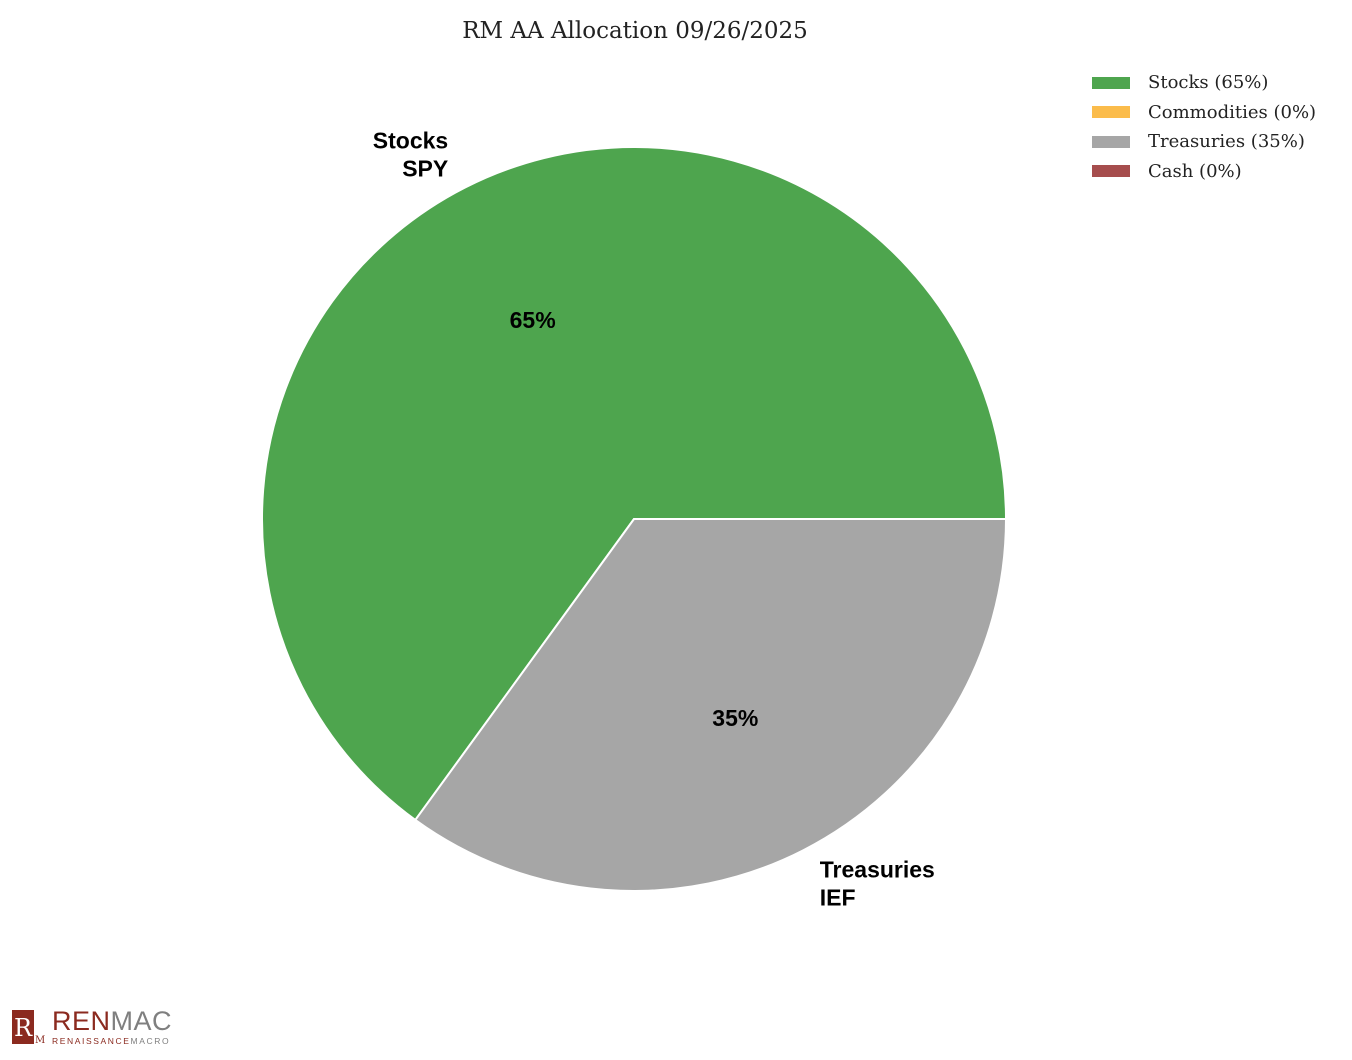  What do you see at coordinates (1226, 142) in the screenshot?
I see `legend-label-treasuries: Treasuries (35%)` at bounding box center [1226, 142].